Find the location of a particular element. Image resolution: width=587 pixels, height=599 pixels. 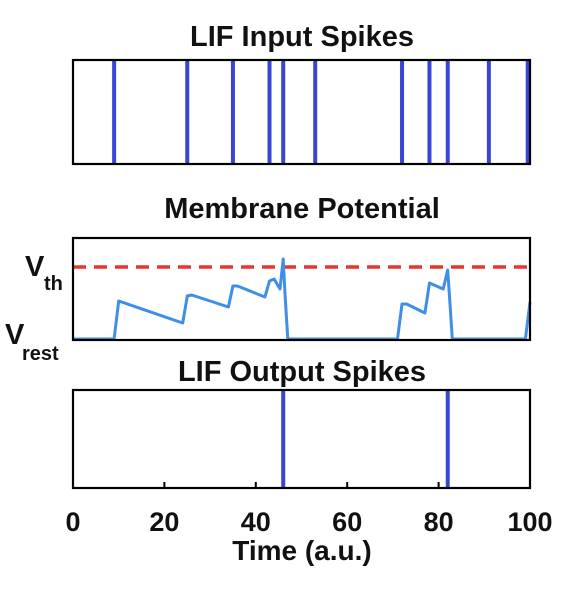

input-spikes-frame is located at coordinates (301, 112).